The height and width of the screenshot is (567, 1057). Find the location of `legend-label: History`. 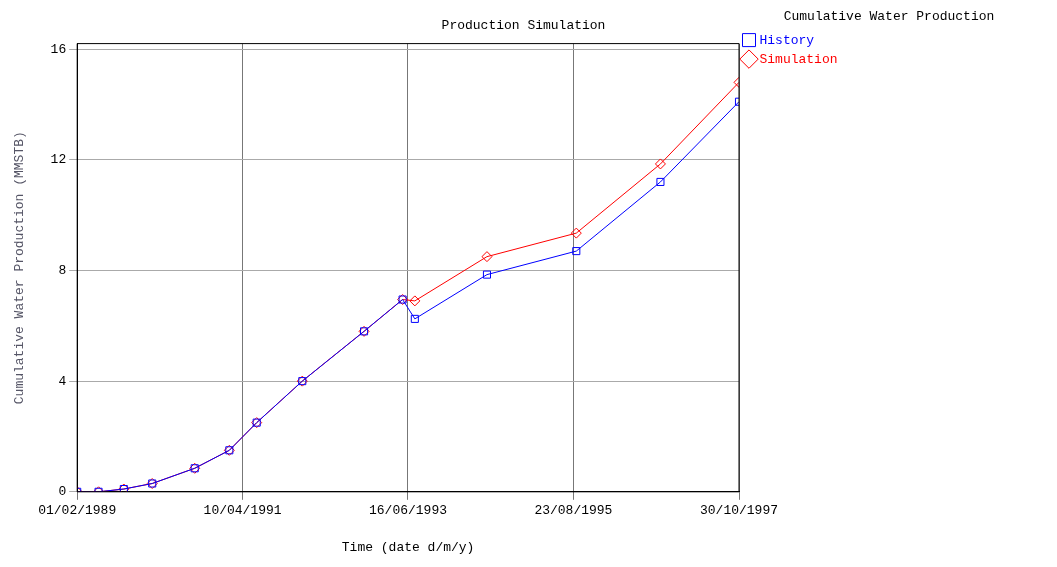

legend-label: History is located at coordinates (787, 40).